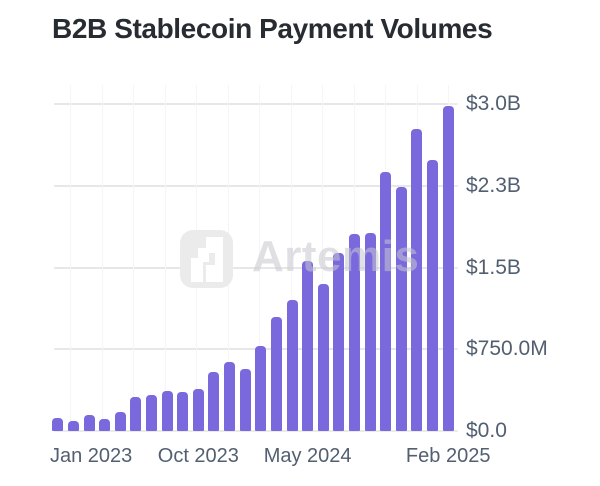  What do you see at coordinates (198, 409) in the screenshot?
I see `bar-oct-2023` at bounding box center [198, 409].